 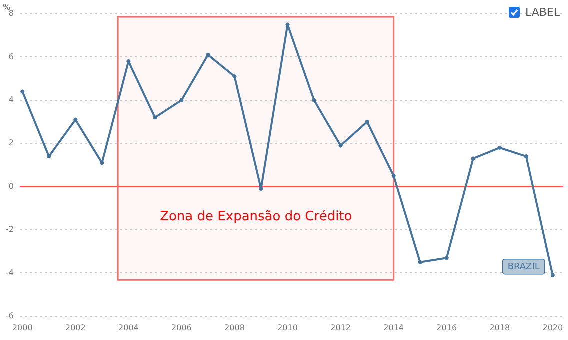 I want to click on x-tick-label: 2004, so click(x=128, y=327).